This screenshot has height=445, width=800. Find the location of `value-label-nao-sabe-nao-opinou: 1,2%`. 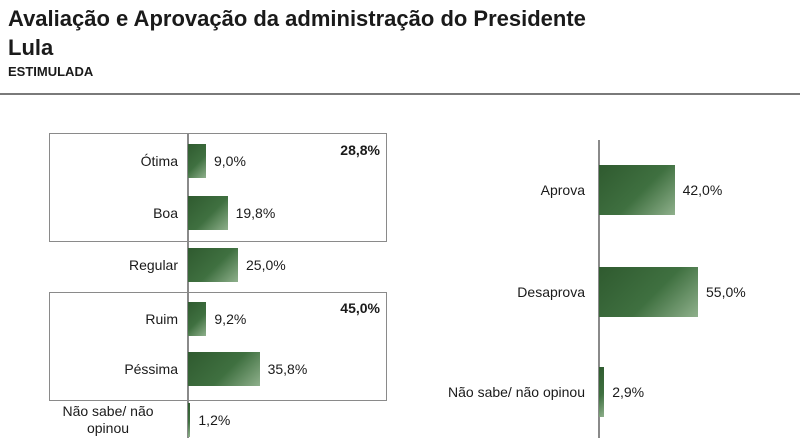

value-label-nao-sabe-nao-opinou: 1,2% is located at coordinates (214, 420).